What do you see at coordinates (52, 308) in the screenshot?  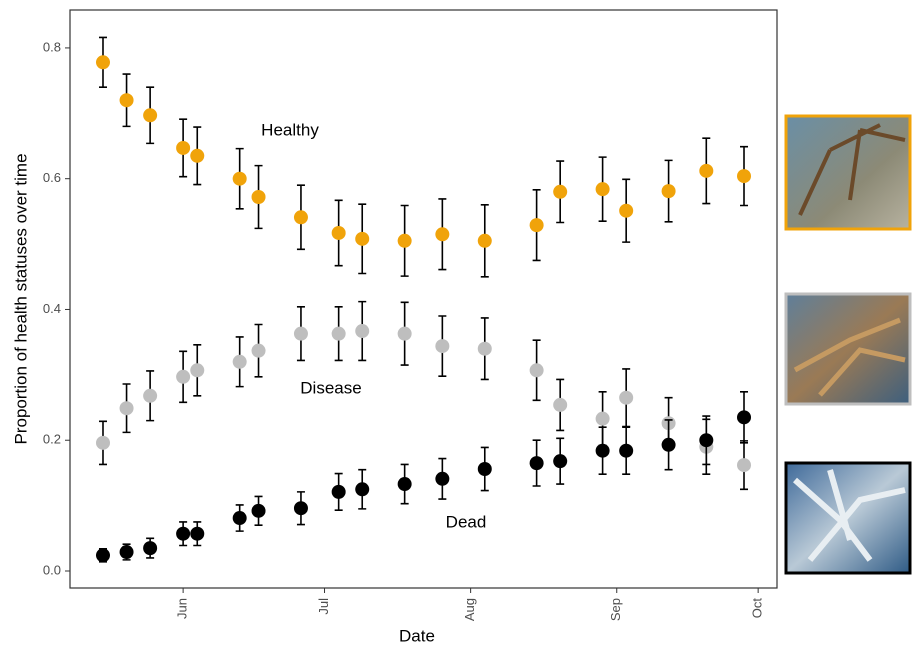 I see `y-tick-label: 0.4` at bounding box center [52, 308].